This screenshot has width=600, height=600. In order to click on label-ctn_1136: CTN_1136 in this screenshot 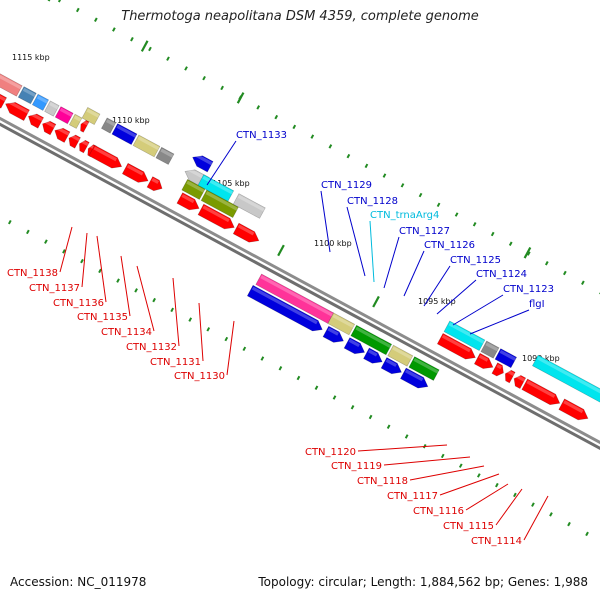, I will do `click(78, 303)`.